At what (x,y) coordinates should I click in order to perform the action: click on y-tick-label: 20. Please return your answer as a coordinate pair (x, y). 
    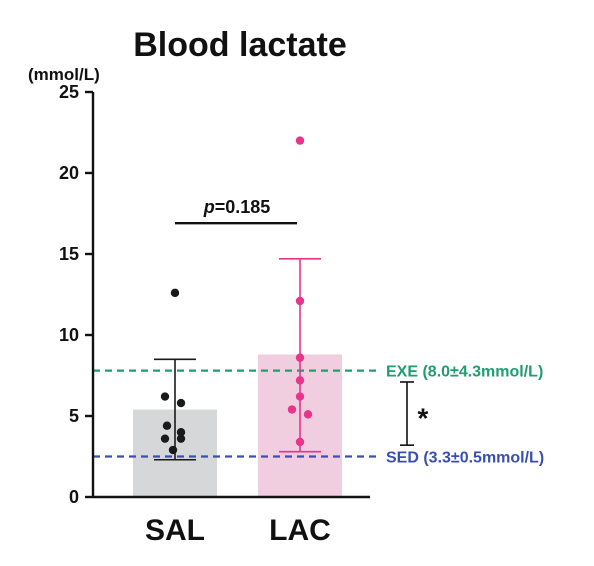
    Looking at the image, I should click on (69, 173).